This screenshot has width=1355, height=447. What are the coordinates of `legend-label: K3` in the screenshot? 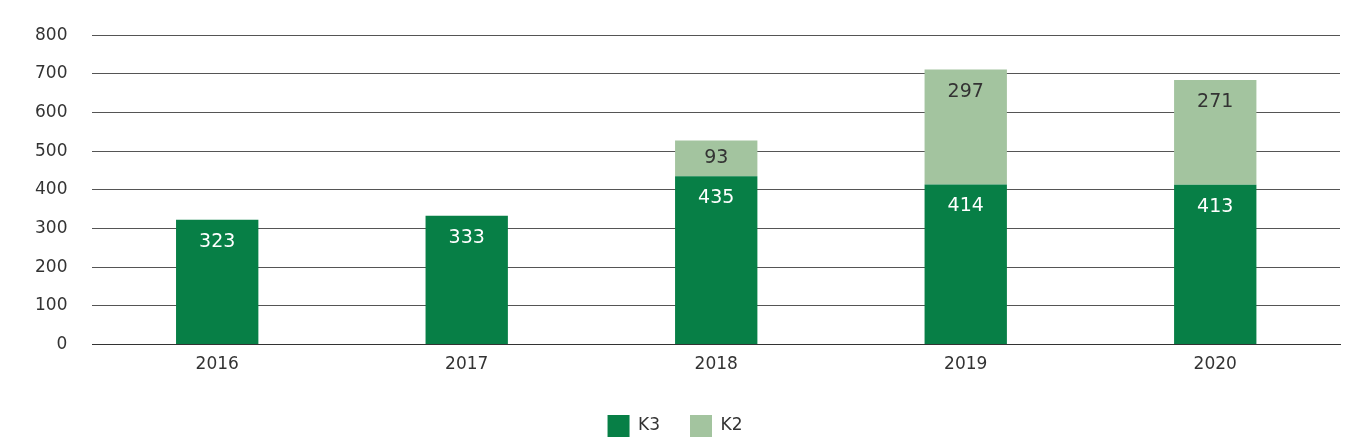 It's located at (649, 424).